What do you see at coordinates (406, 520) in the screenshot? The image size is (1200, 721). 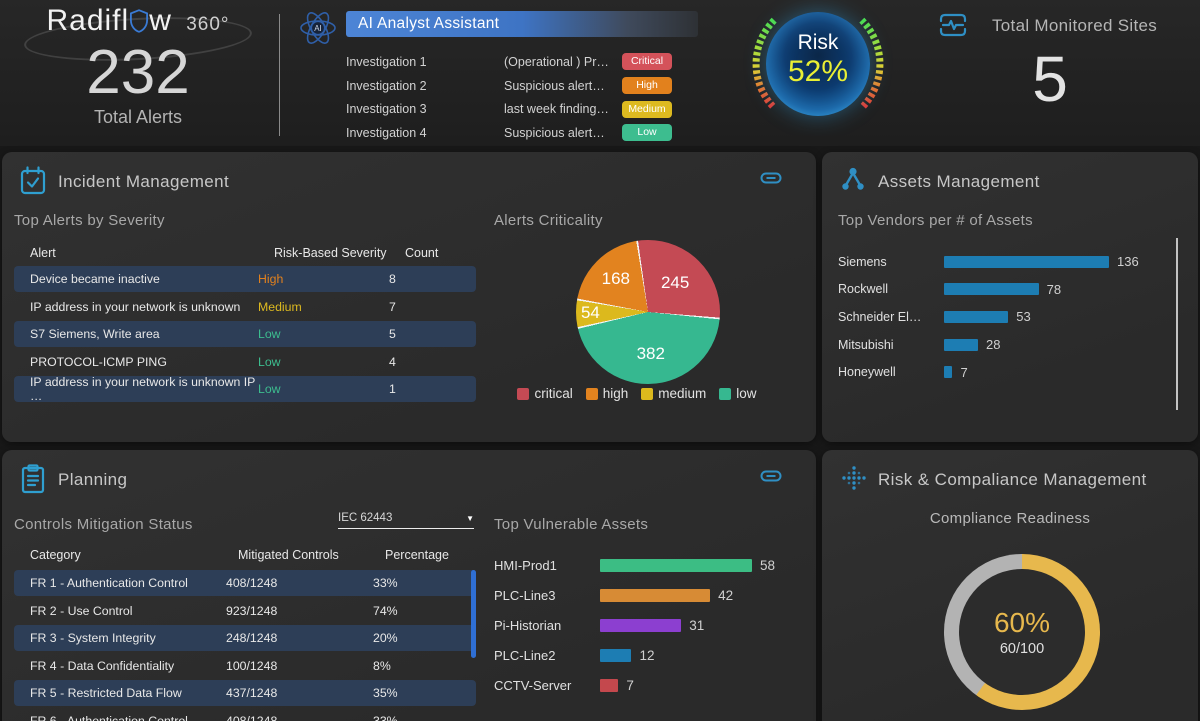 I see `standard-dropdown: IEC 62443 ▼` at bounding box center [406, 520].